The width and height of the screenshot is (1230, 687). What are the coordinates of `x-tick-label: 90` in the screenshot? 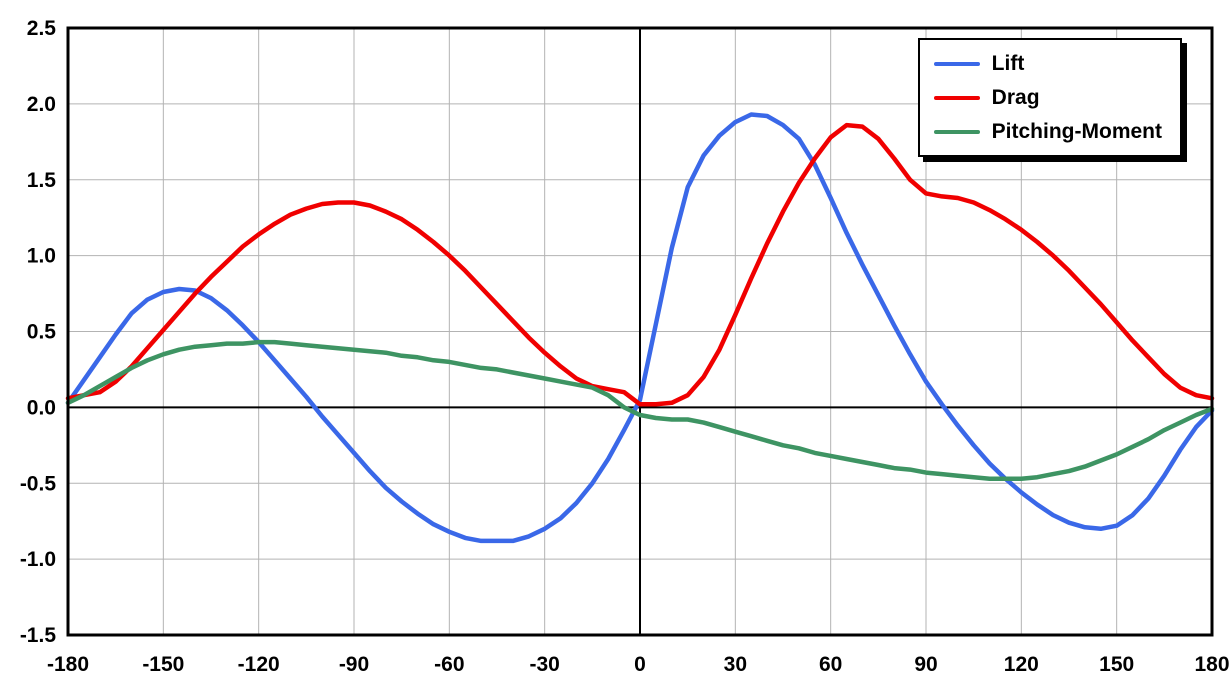 It's located at (925, 664).